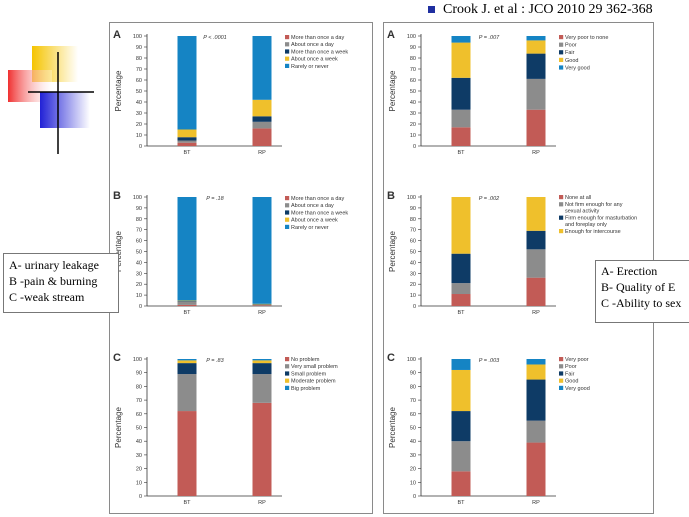  Describe the element at coordinates (306, 389) in the screenshot. I see `legend-label: Big problem` at that location.